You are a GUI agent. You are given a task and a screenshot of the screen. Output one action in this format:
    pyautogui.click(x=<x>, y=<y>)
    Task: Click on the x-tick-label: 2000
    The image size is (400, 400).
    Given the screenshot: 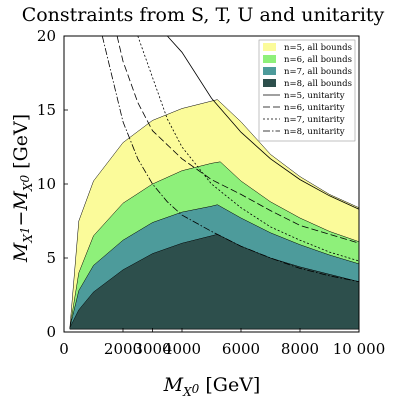 What is the action you would take?
    pyautogui.click(x=123, y=349)
    